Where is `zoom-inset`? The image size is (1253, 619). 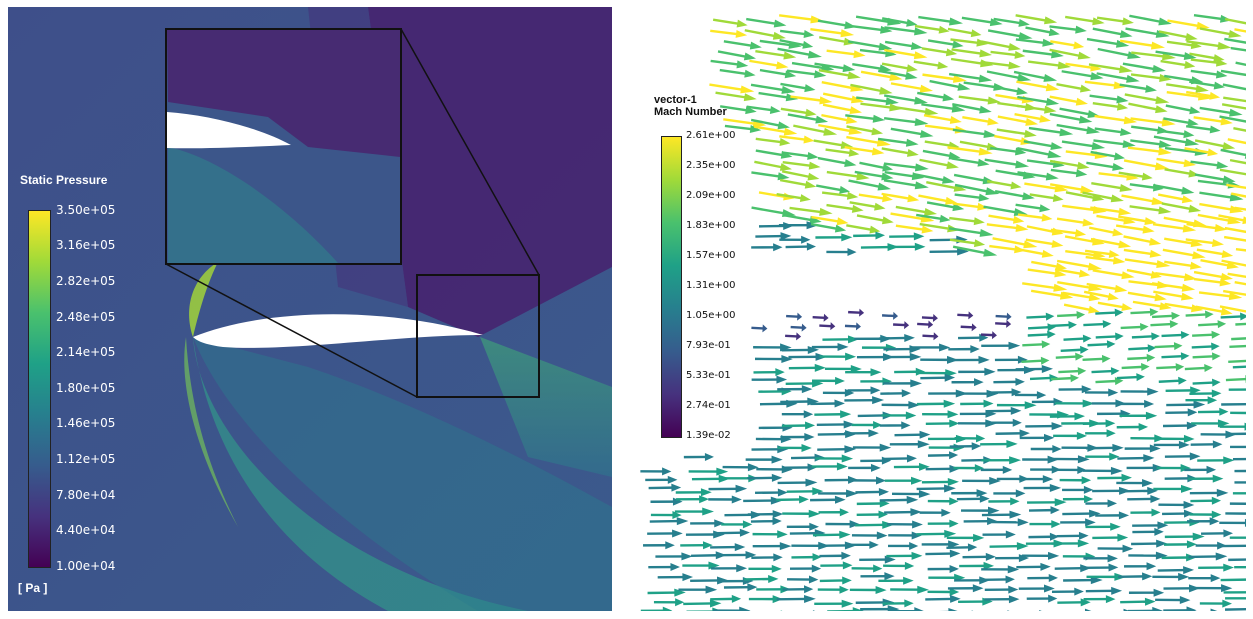
zoom-inset is located at coordinates (283, 146).